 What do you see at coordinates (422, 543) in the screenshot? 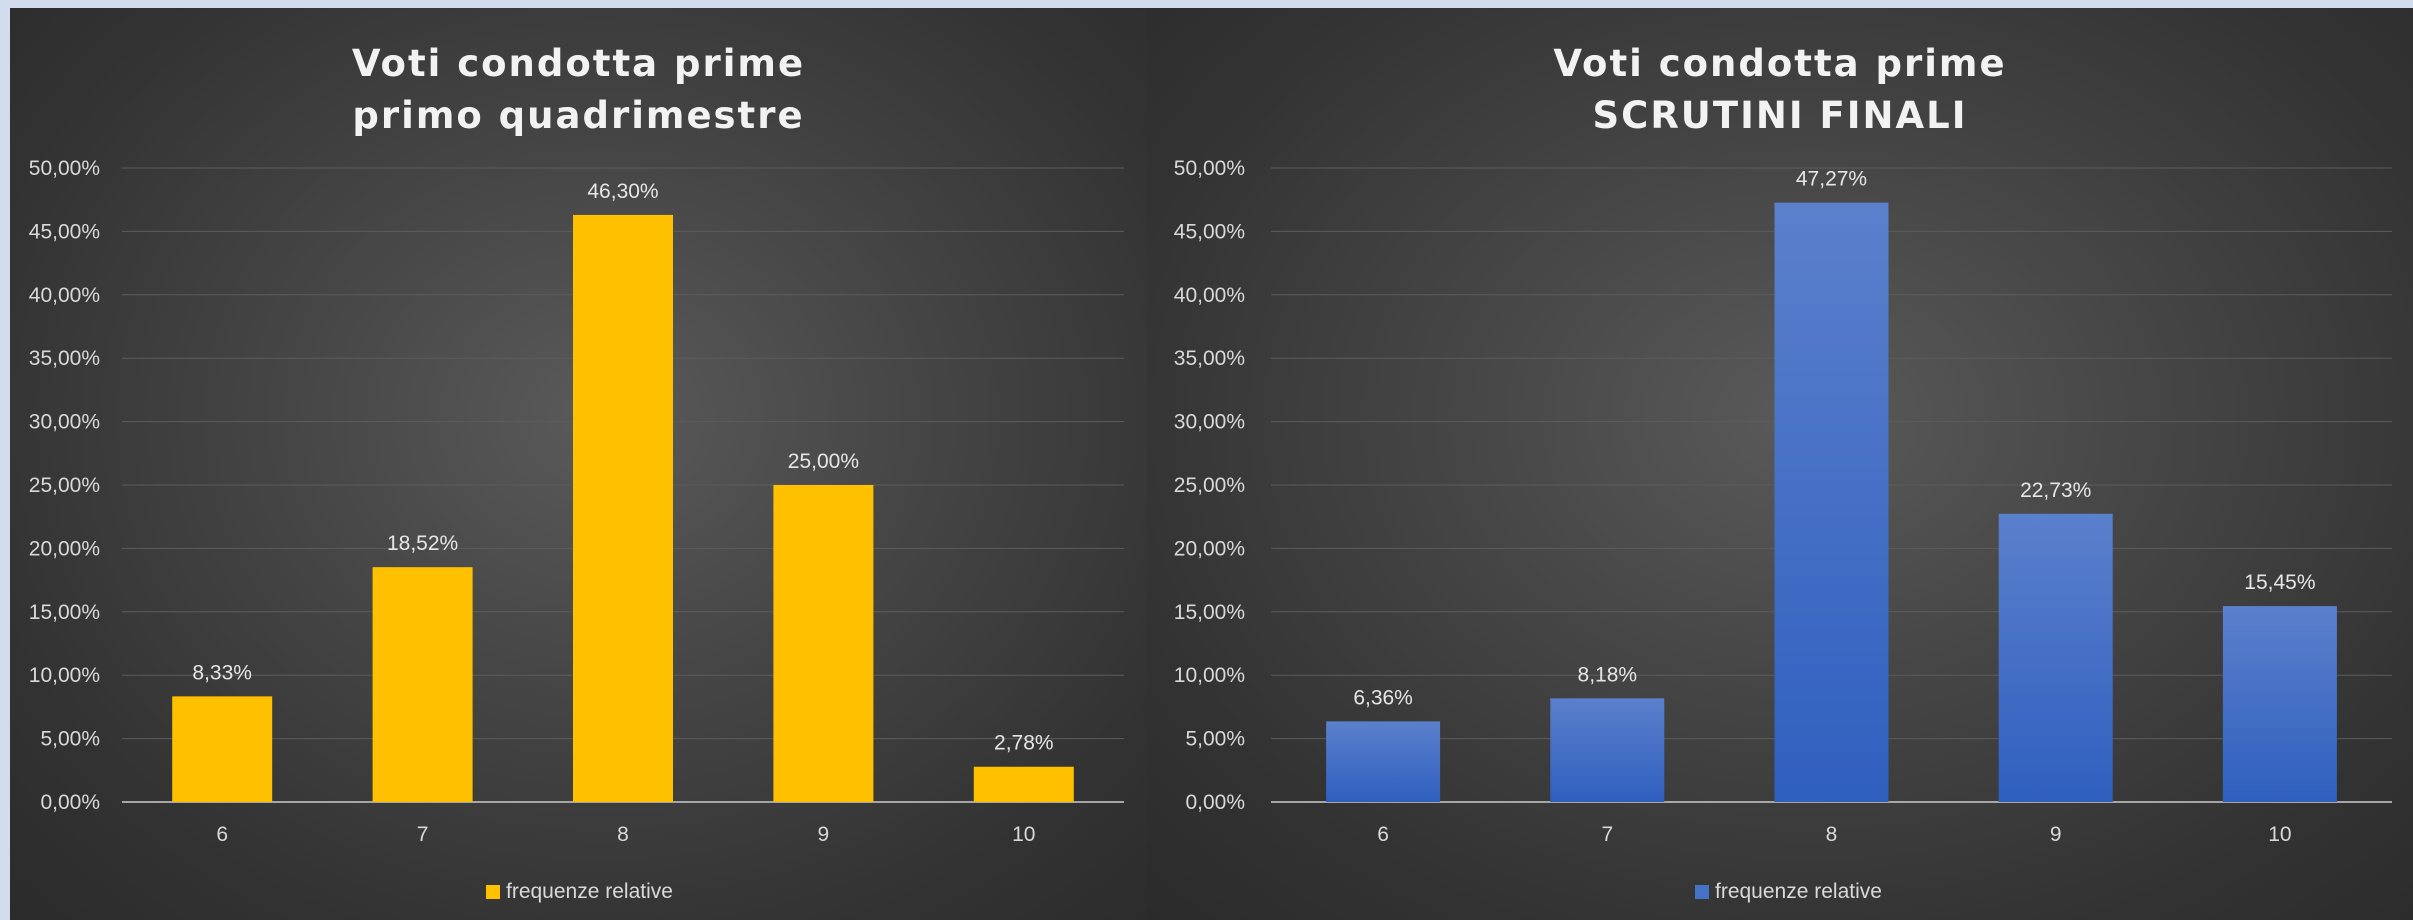
I see `data-label: 18,52%` at bounding box center [422, 543].